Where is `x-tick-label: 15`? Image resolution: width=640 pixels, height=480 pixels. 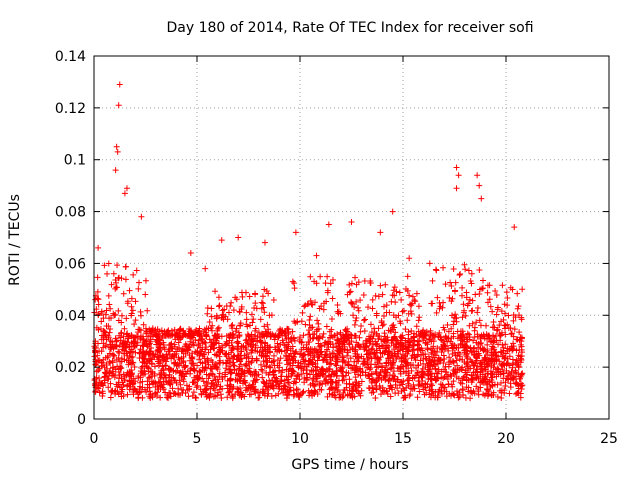 x-tick-label: 15 is located at coordinates (403, 439).